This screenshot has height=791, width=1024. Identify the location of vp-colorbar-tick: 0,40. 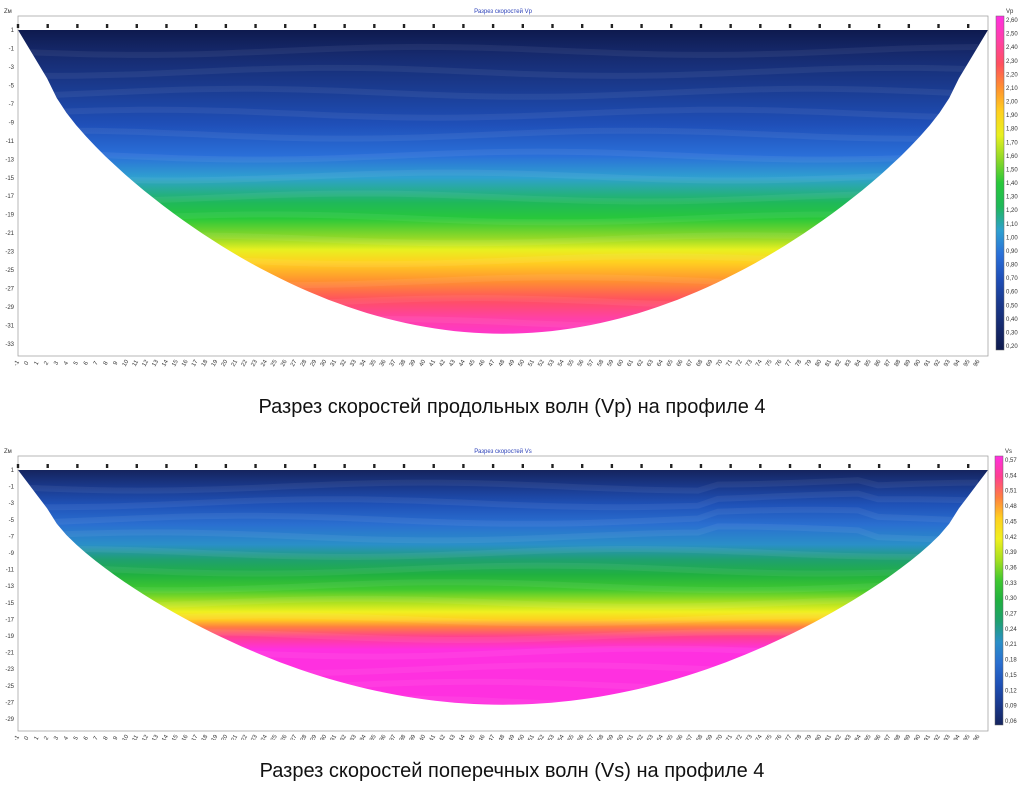
(1012, 320).